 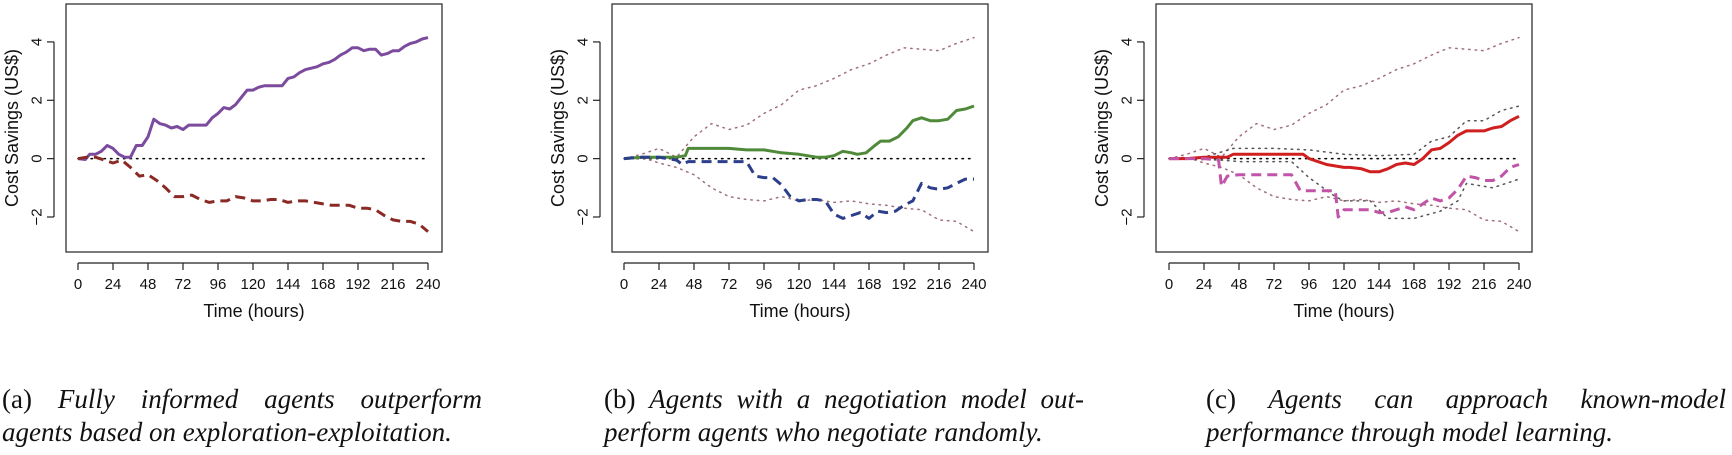 What do you see at coordinates (1409, 432) in the screenshot?
I see `caption-c-line2: performance through model learning.` at bounding box center [1409, 432].